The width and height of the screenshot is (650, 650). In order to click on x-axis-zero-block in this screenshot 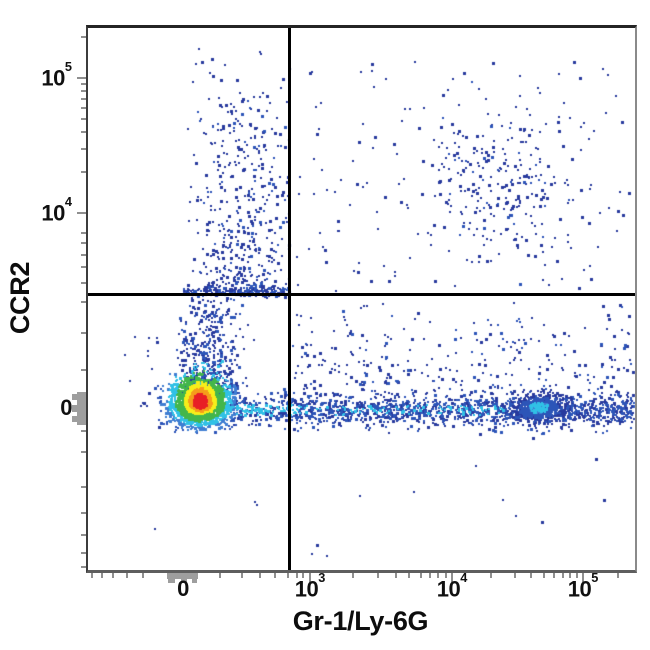, I will do `click(182, 575)`.